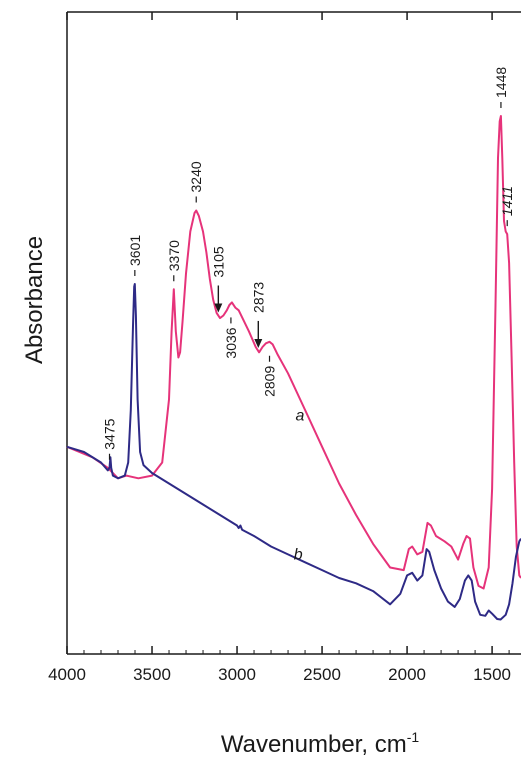 This screenshot has width=521, height=768. Describe the element at coordinates (218, 279) in the screenshot. I see `peak-label-3105: 3105` at that location.